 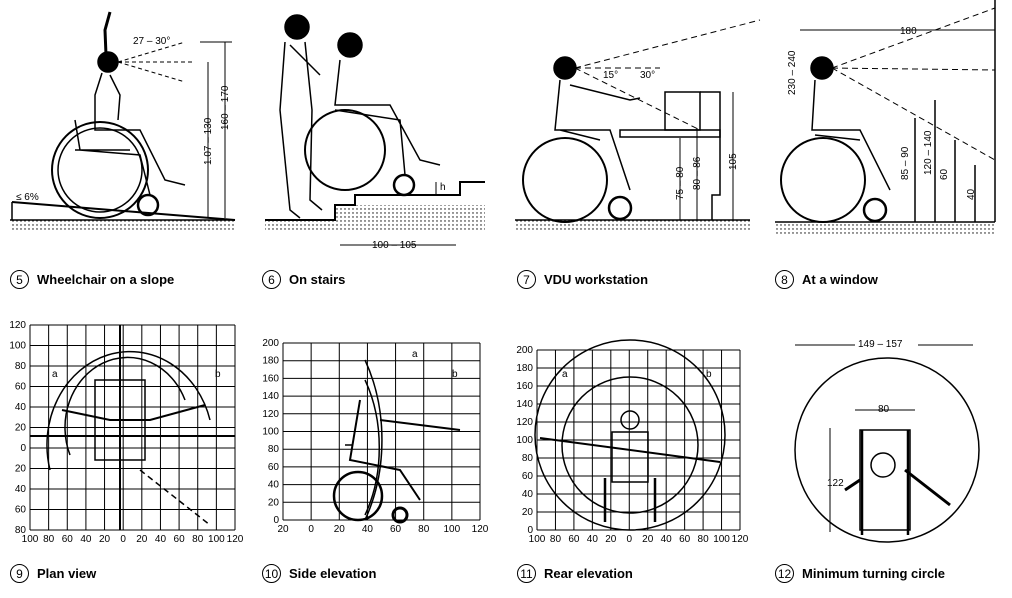 What do you see at coordinates (697, 173) in the screenshot?
I see `panel-7-d2-label: 80 – 86` at bounding box center [697, 173].